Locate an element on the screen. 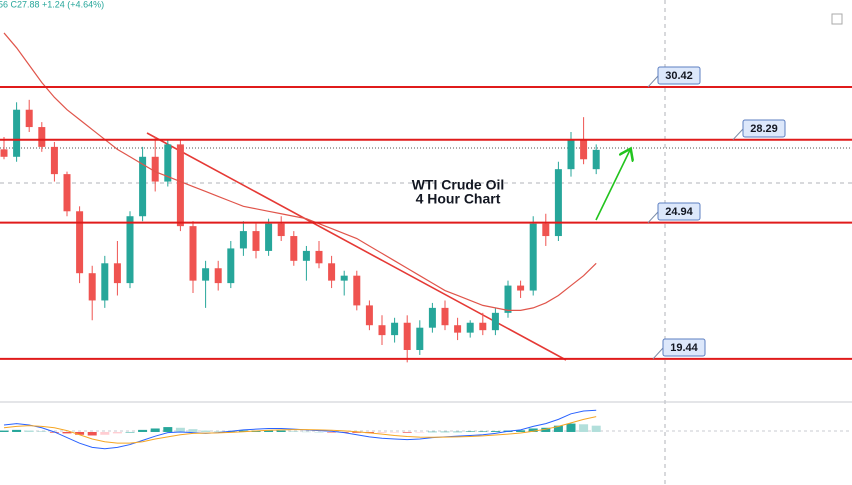 This screenshot has width=852, height=485. header: 56 C27.88 +1.24 (+4.64%) is located at coordinates (52, 4).